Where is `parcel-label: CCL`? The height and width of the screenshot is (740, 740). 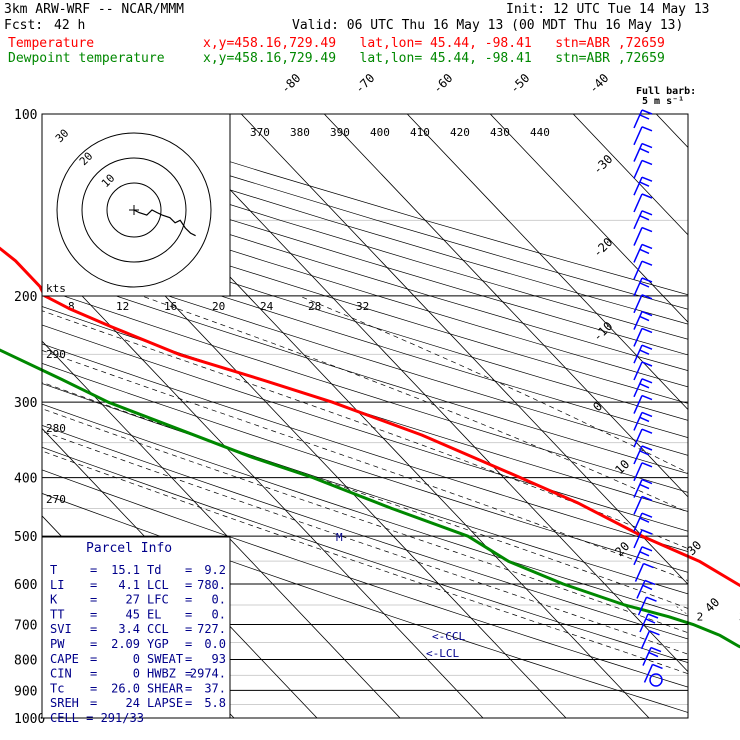 parcel-label: CCL is located at coordinates (158, 629).